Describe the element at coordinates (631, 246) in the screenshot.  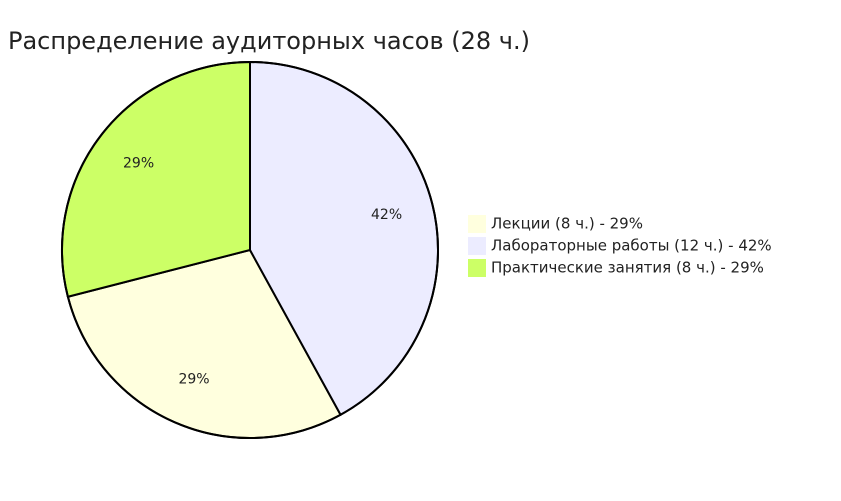
I see `legend-text: Лабораторные работы (12 ч.) - 42%` at that location.